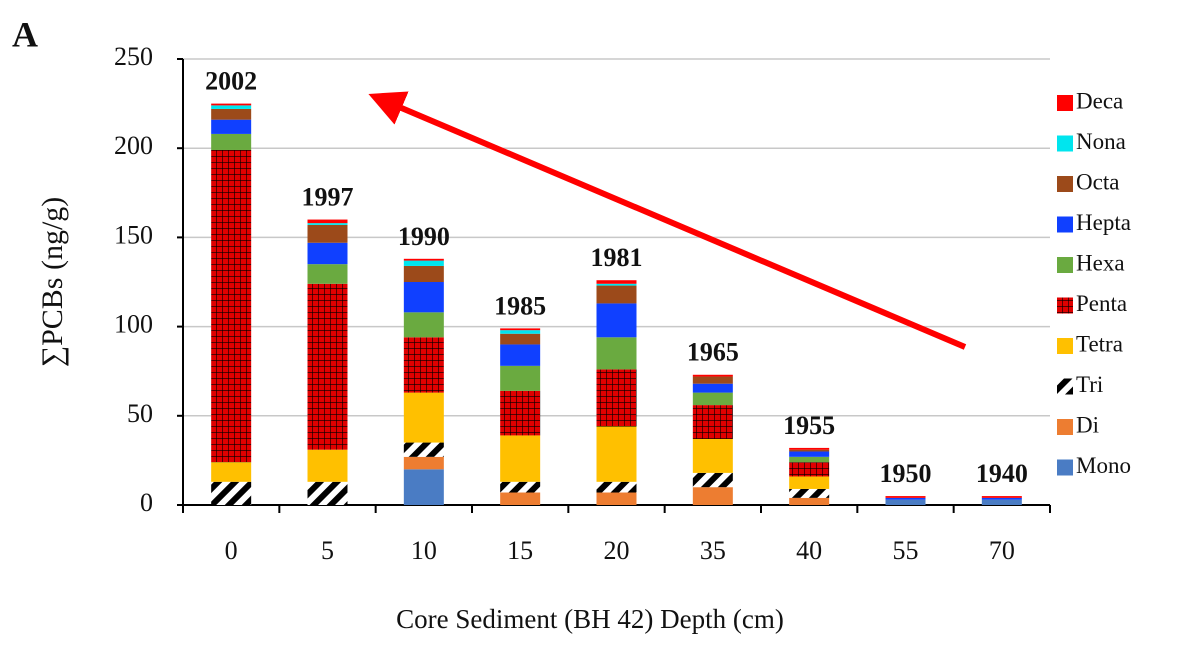  What do you see at coordinates (520, 305) in the screenshot?
I see `bar-label: 1985` at bounding box center [520, 305].